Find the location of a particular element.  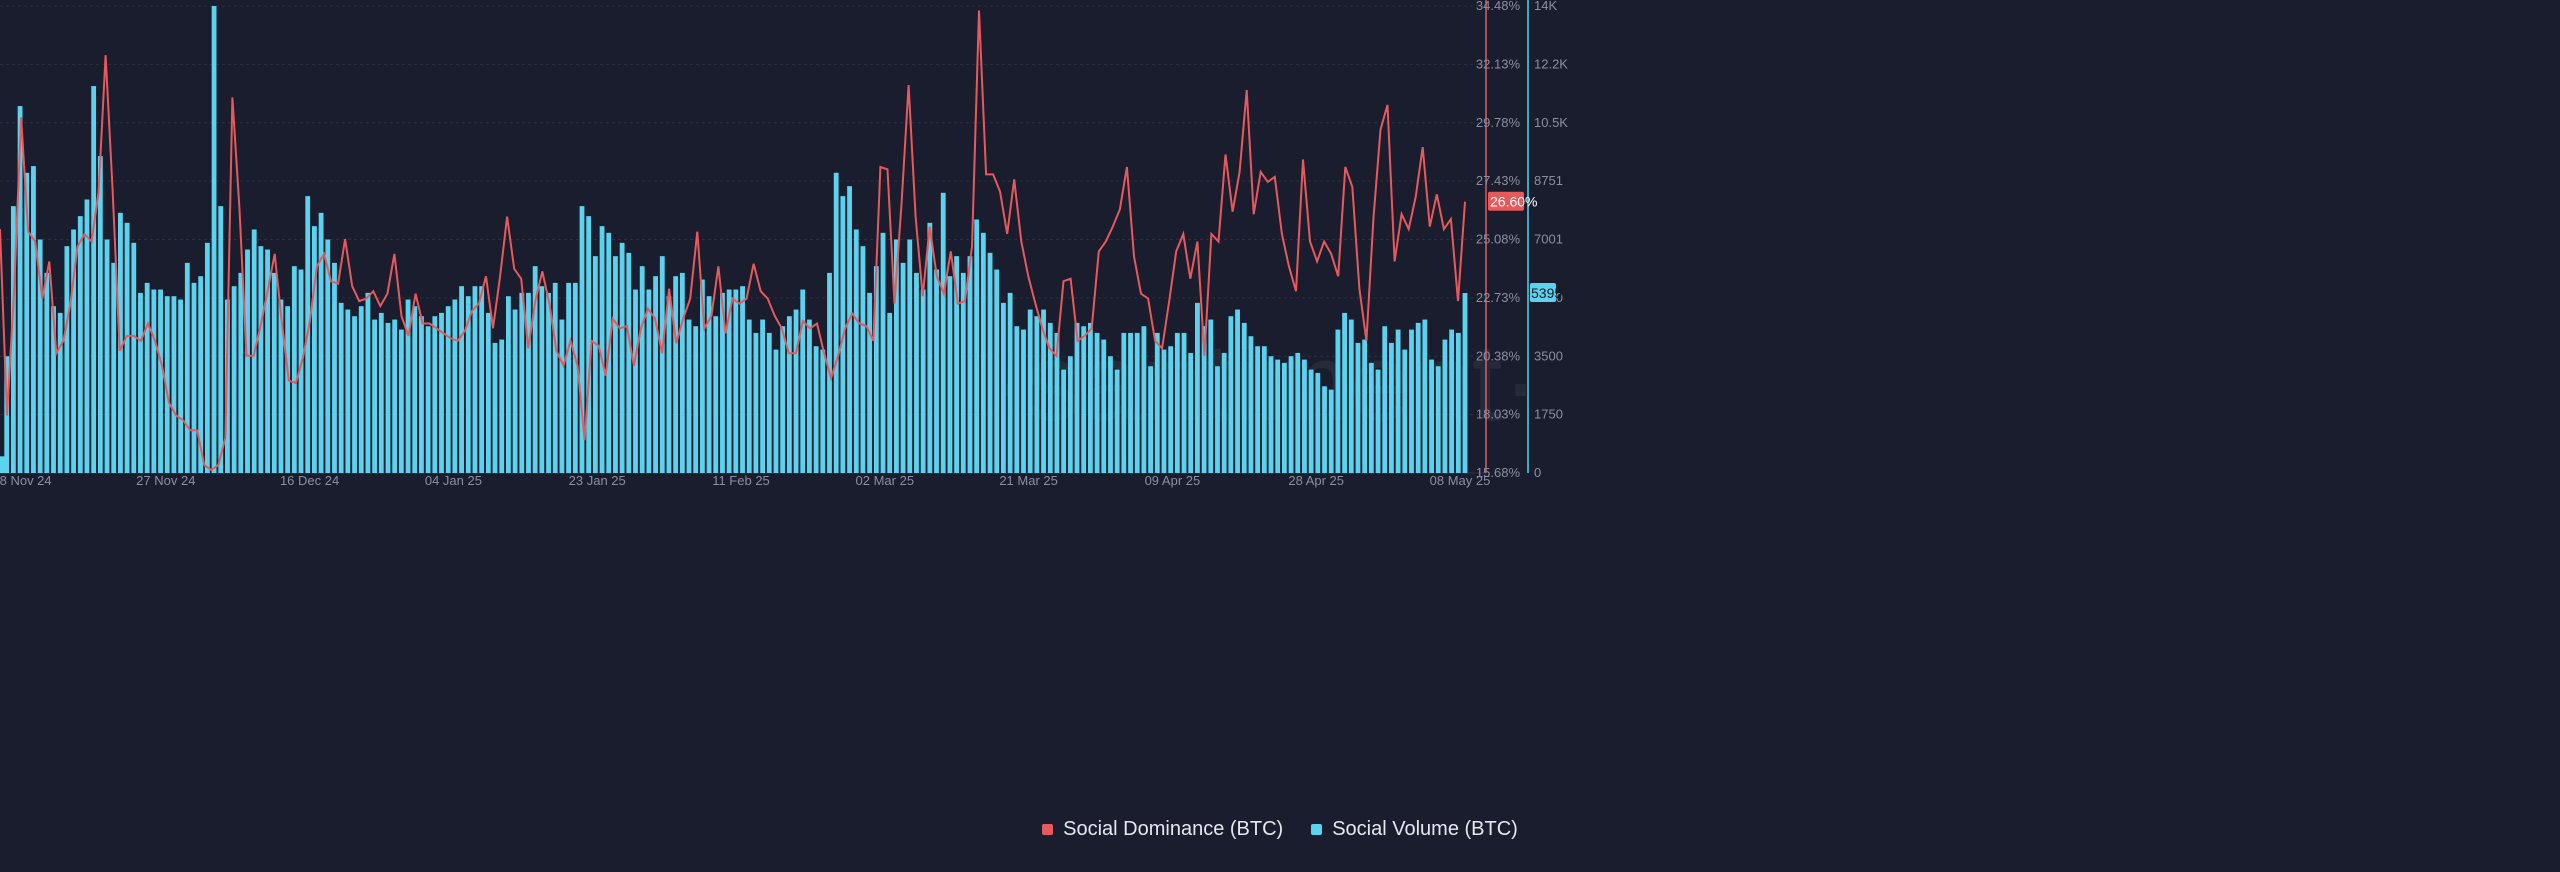

dominance-tick-label: 20.38% is located at coordinates (1498, 355).